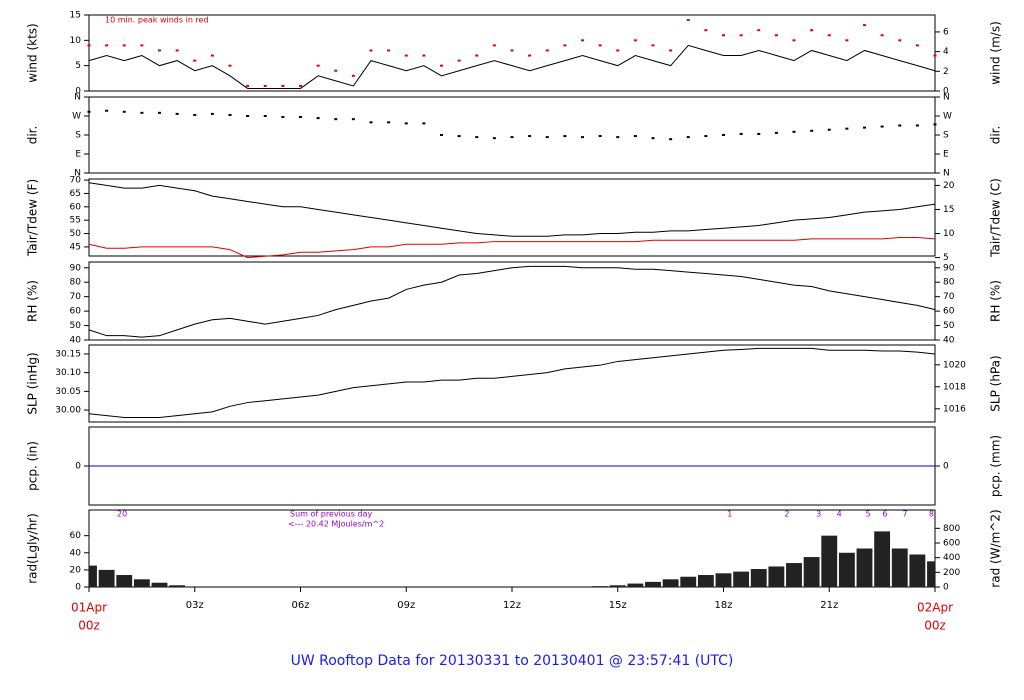 This screenshot has width=1024, height=700. What do you see at coordinates (946, 258) in the screenshot?
I see `y2-tick-label: 5` at bounding box center [946, 258].